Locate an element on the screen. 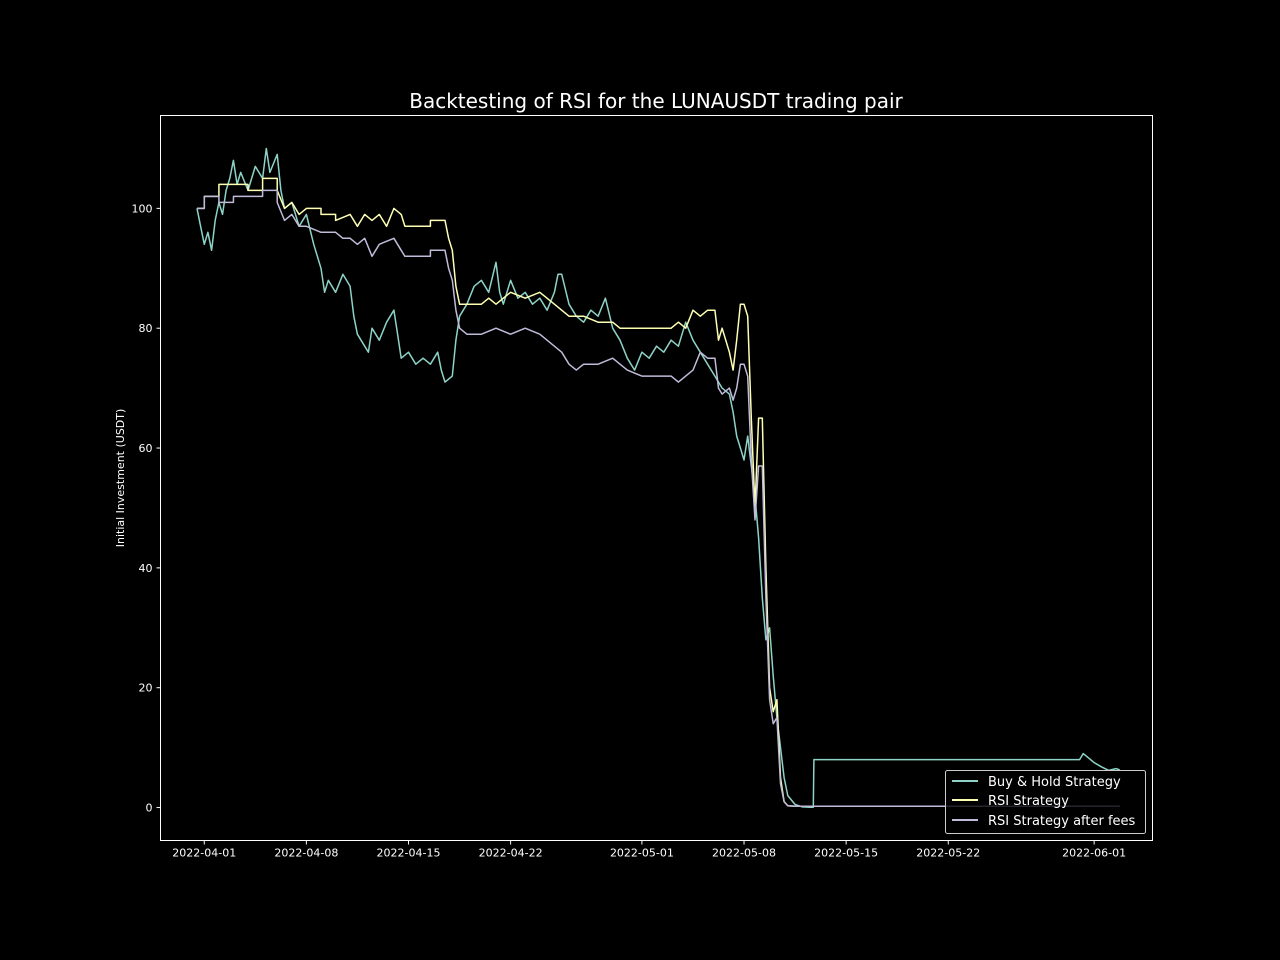  x-tick-label: 2022-04-08 is located at coordinates (306, 853).